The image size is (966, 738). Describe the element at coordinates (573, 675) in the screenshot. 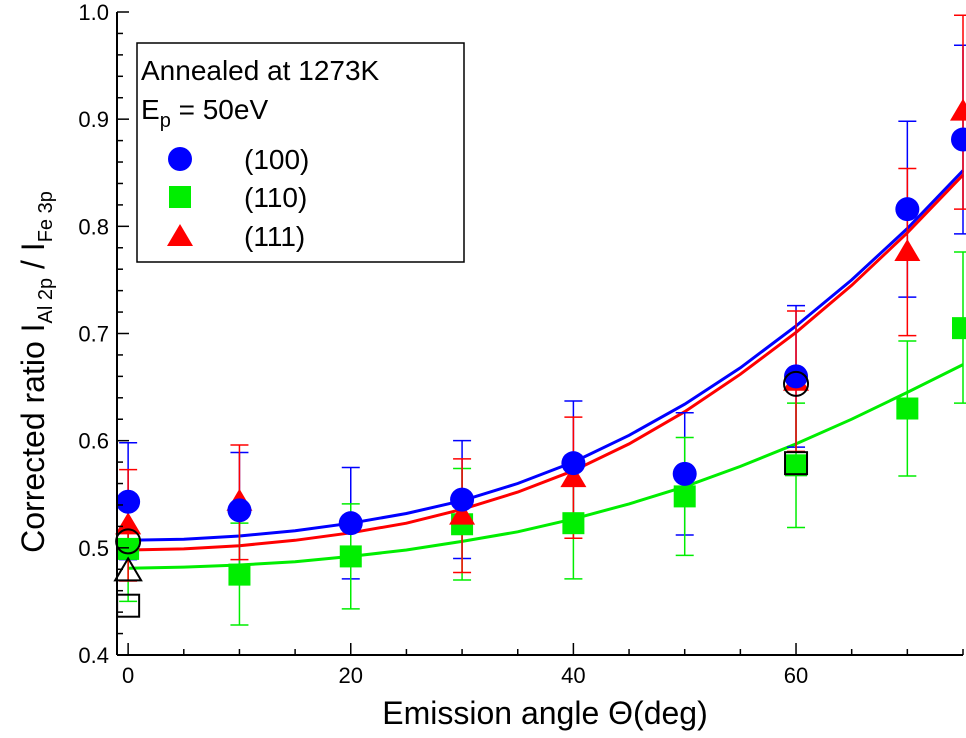

I see `x-tick-label: 40` at that location.